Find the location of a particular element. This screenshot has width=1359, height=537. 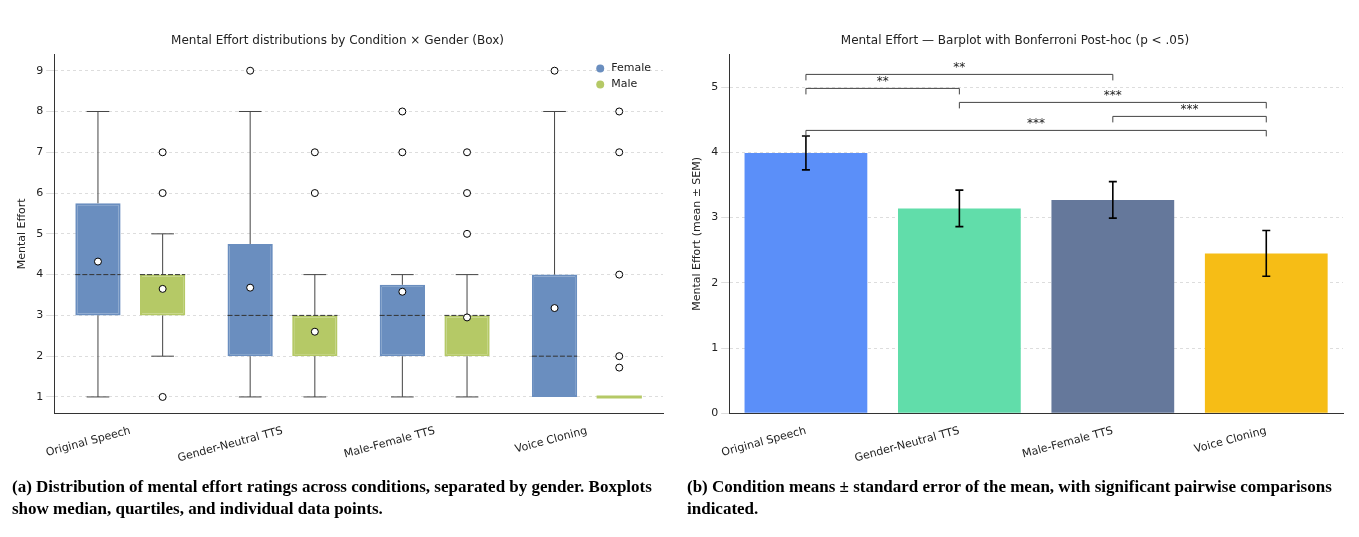

chart-title: Mental Effort distributions by Condition × Gender (Box) is located at coordinates (337, 40).